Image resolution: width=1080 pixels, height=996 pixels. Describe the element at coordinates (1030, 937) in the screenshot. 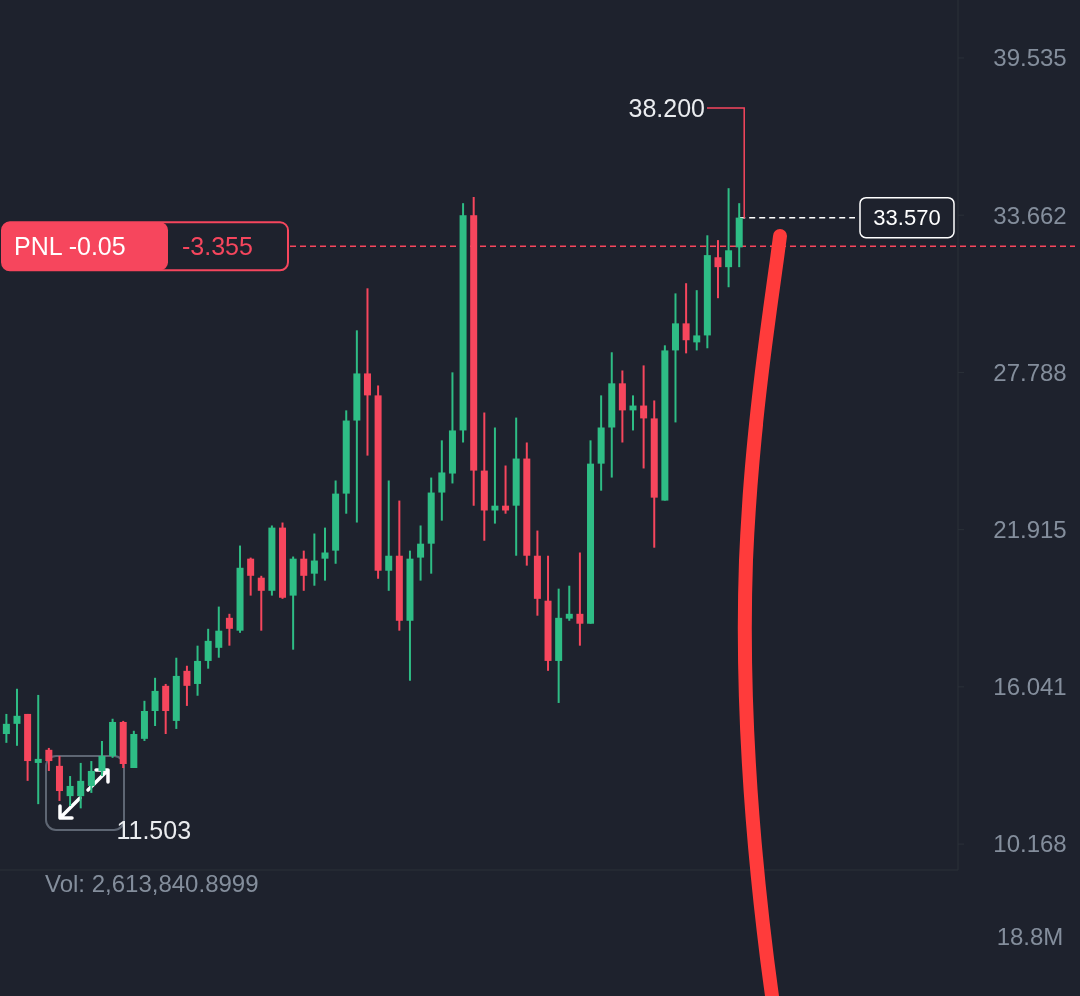

I see `text: 18.8M` at that location.